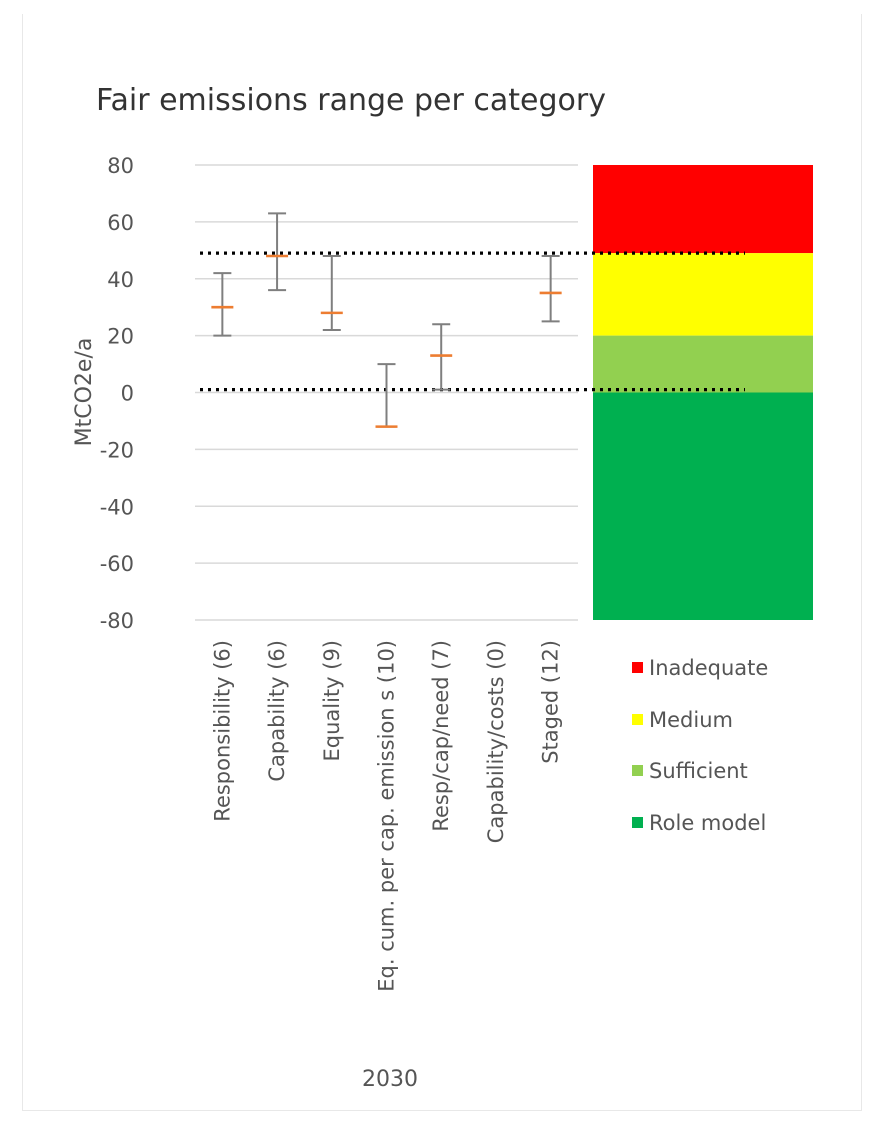 The width and height of the screenshot is (877, 1124). What do you see at coordinates (551, 702) in the screenshot?
I see `category-label: Staged (12)` at bounding box center [551, 702].